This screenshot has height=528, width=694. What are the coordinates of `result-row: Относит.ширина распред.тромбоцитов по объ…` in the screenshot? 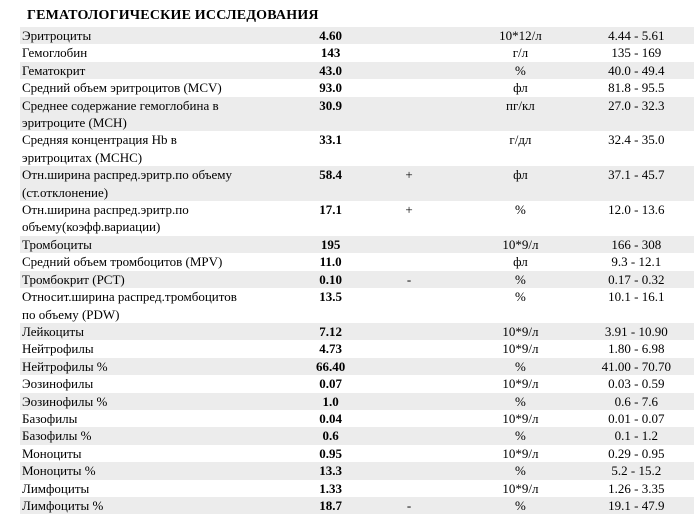 It's located at (357, 305).